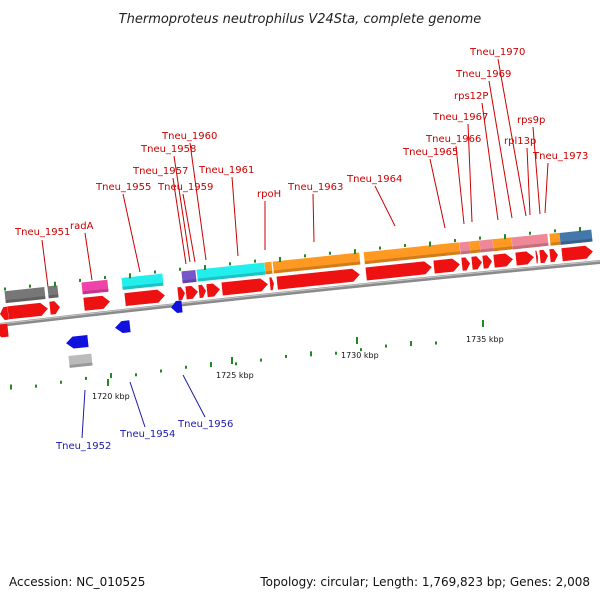 The height and width of the screenshot is (600, 600). What do you see at coordinates (168, 149) in the screenshot?
I see `gene-label: Tneu_1958` at bounding box center [168, 149].